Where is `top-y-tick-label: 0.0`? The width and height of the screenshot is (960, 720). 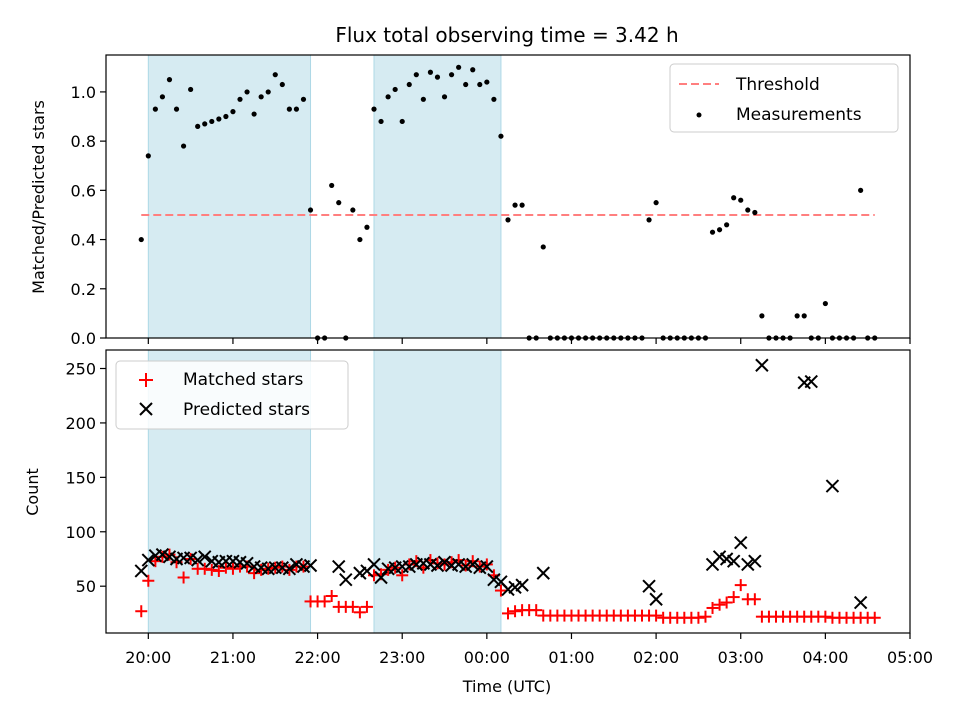 top-y-tick-label: 0.0 is located at coordinates (83, 338).